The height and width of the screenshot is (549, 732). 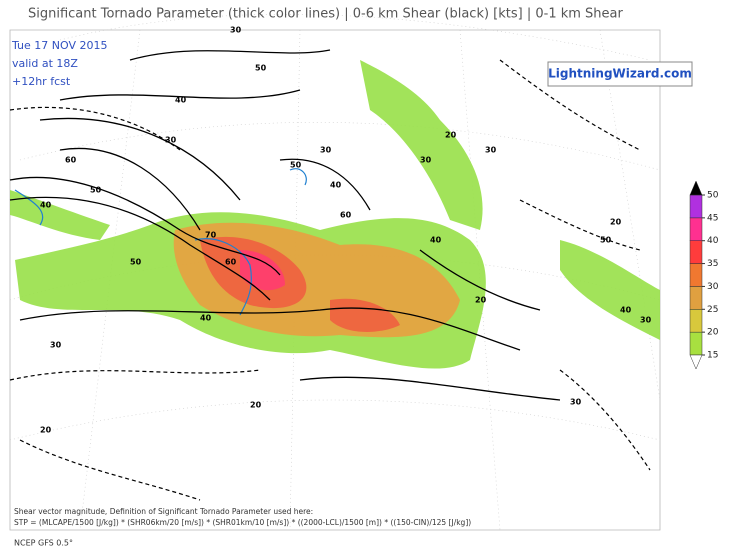 I want to click on logo: LightningWizard.com, so click(x=620, y=74).